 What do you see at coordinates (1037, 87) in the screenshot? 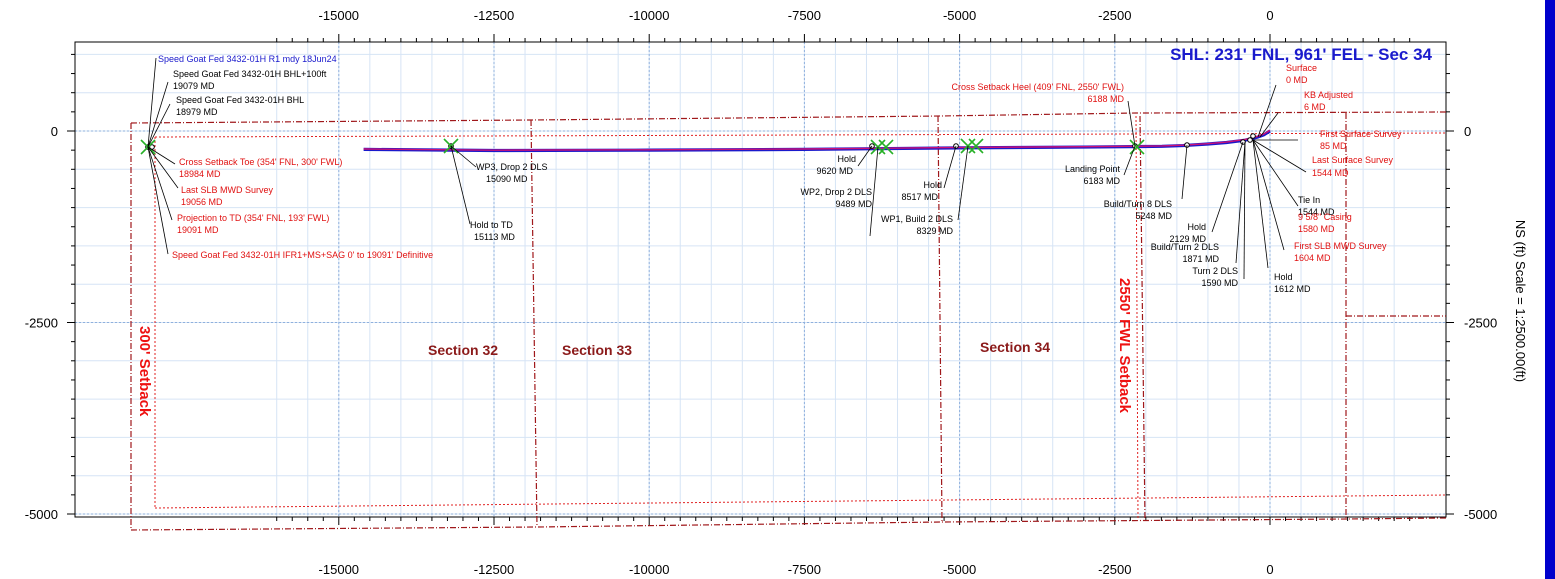
I see `annotation-label: Cross Setback Heel (409' FNL, 2550' FWL)` at bounding box center [1037, 87].